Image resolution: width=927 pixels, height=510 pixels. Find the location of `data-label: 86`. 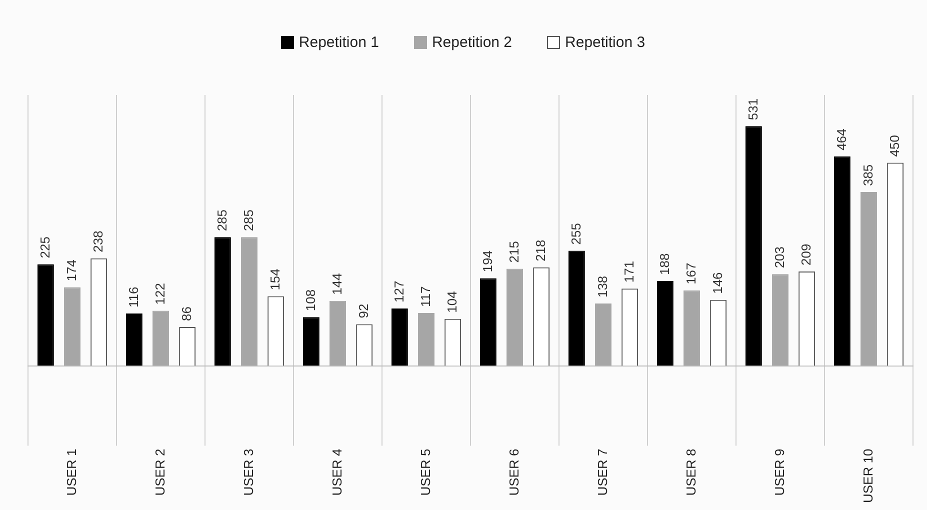

data-label: 86 is located at coordinates (186, 313).